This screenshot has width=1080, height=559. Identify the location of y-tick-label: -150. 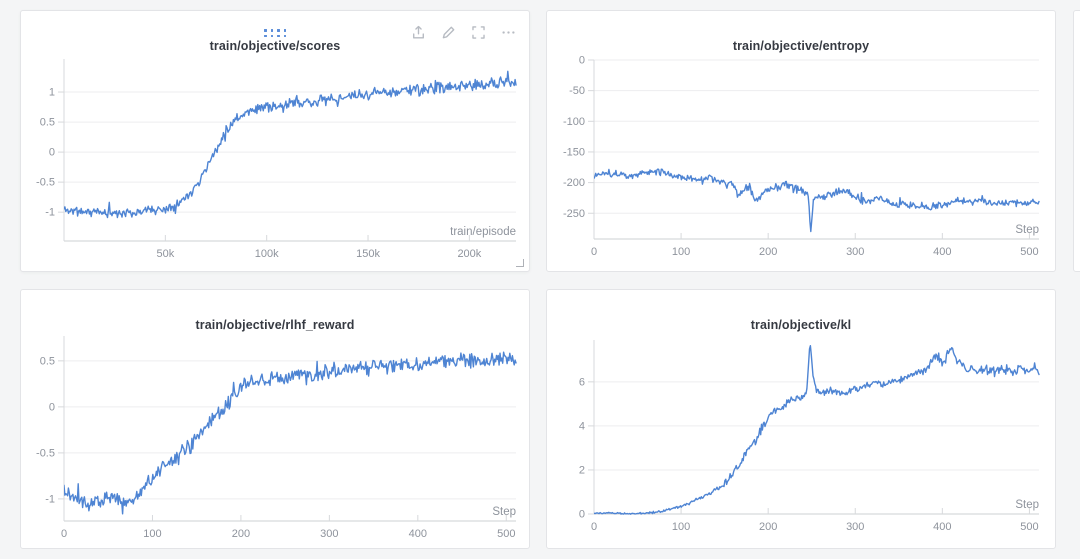
(574, 152).